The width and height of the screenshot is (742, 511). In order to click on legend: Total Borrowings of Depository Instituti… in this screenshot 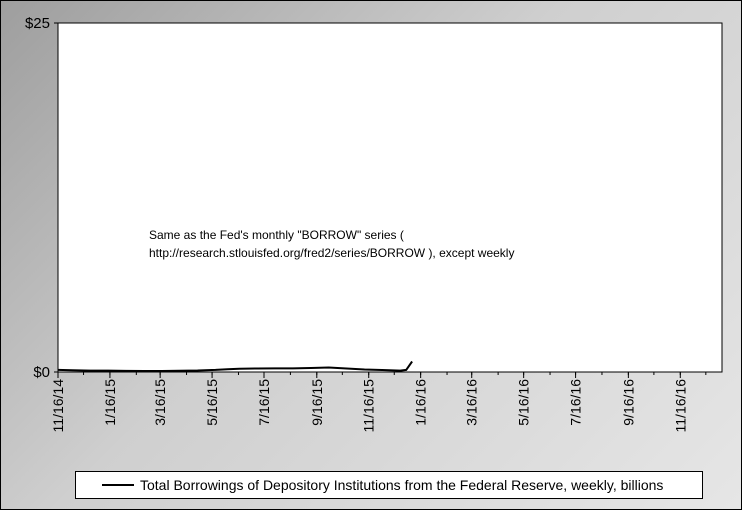, I will do `click(389, 485)`.